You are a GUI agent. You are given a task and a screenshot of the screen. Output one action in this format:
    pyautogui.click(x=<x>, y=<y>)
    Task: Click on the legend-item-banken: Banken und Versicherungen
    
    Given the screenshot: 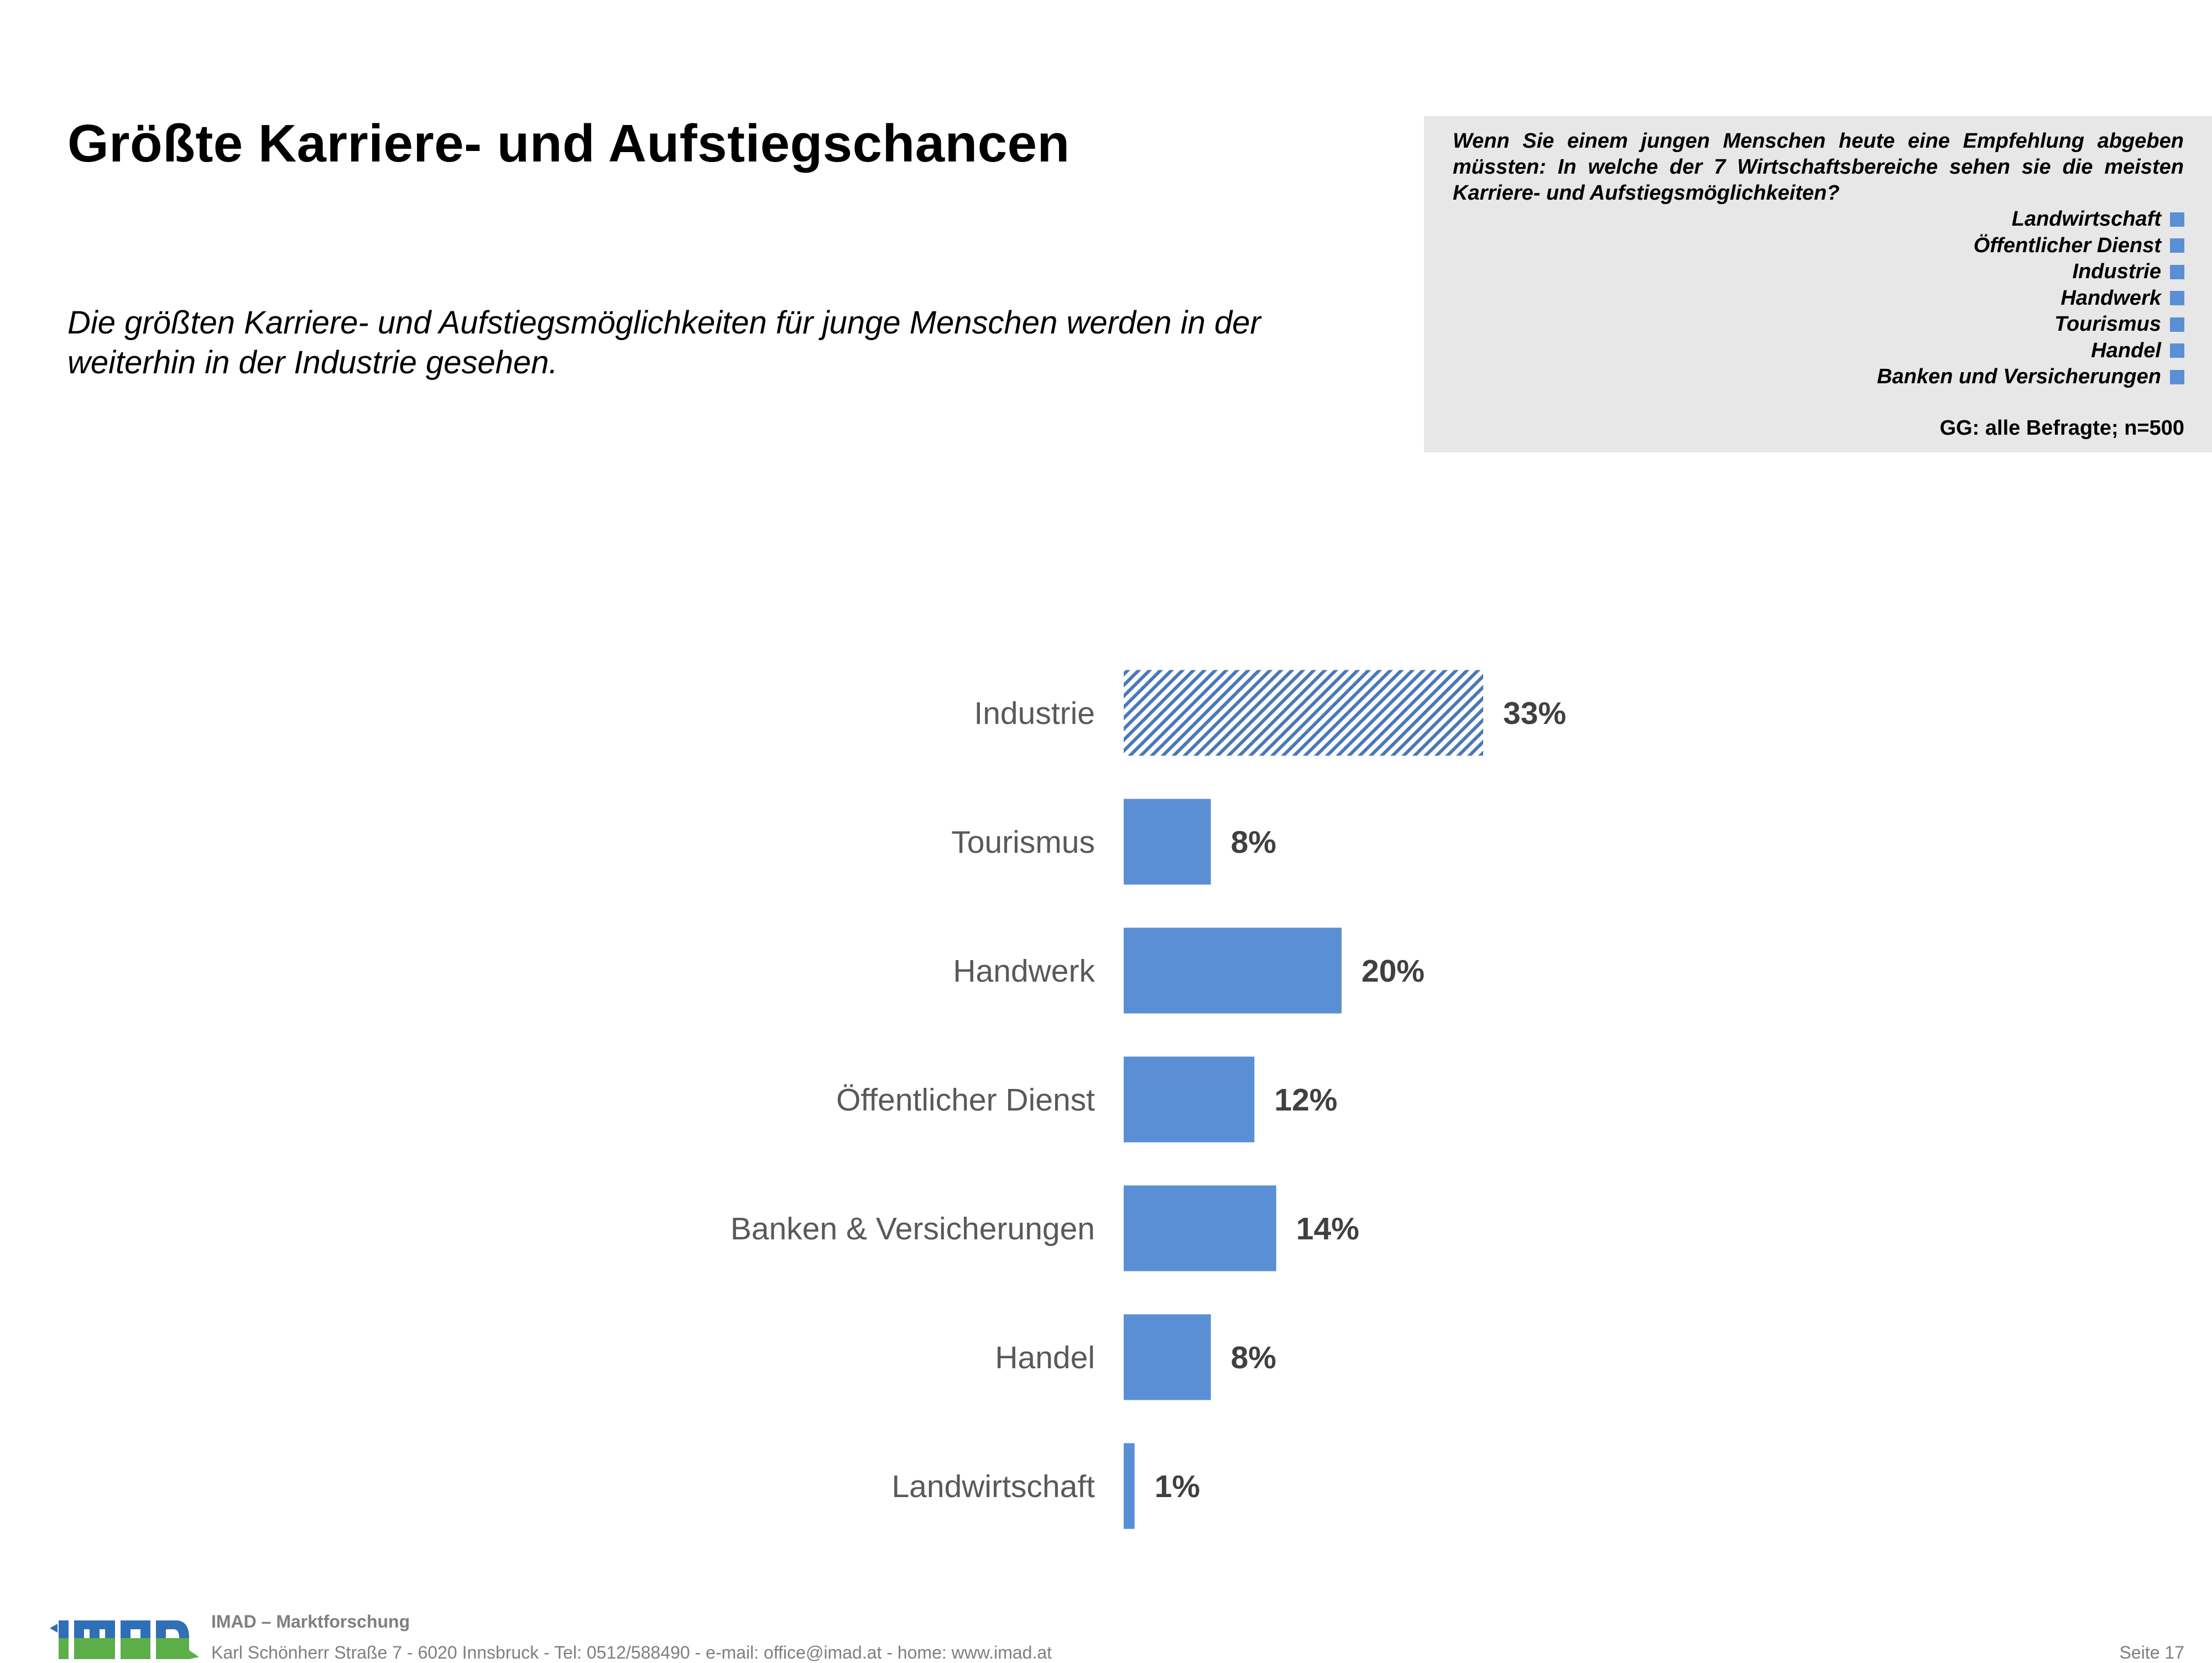 What is the action you would take?
    pyautogui.click(x=2031, y=377)
    